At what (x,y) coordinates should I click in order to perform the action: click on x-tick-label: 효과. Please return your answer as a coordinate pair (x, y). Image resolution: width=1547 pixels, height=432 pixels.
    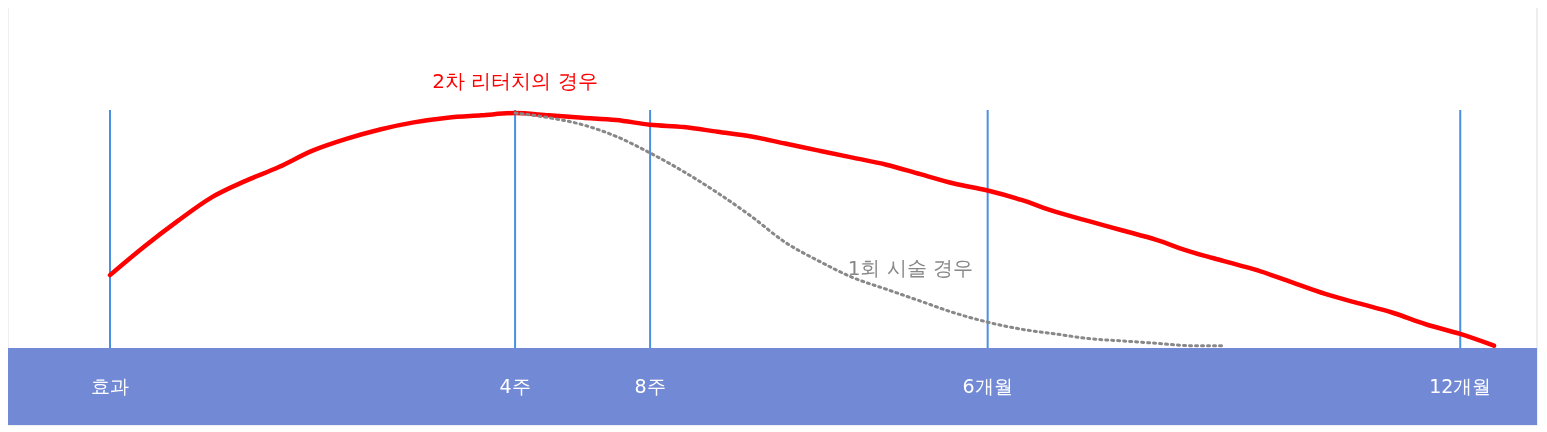
    Looking at the image, I should click on (110, 386).